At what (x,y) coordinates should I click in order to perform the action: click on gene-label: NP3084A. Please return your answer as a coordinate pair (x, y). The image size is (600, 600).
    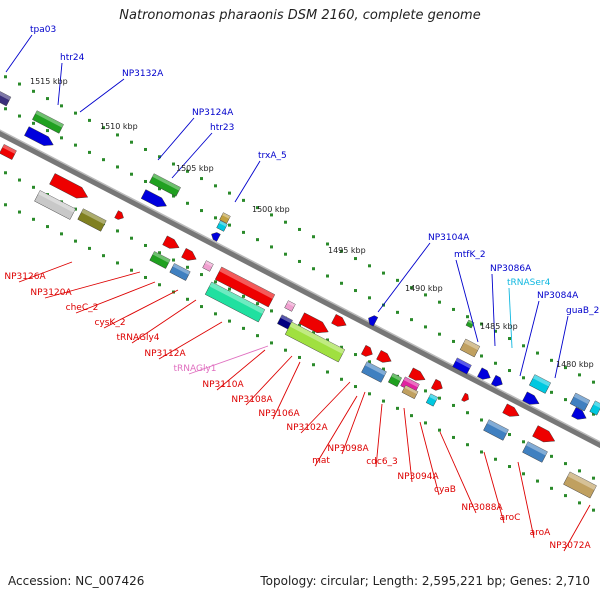
    Looking at the image, I should click on (558, 296).